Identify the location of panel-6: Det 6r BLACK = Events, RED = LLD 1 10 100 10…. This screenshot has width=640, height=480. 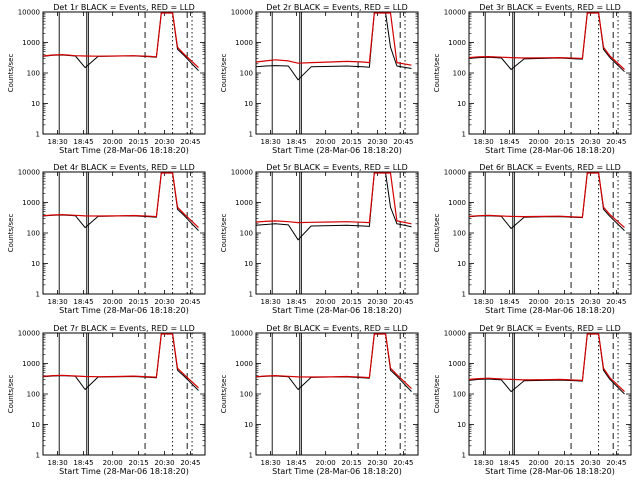
(532, 239).